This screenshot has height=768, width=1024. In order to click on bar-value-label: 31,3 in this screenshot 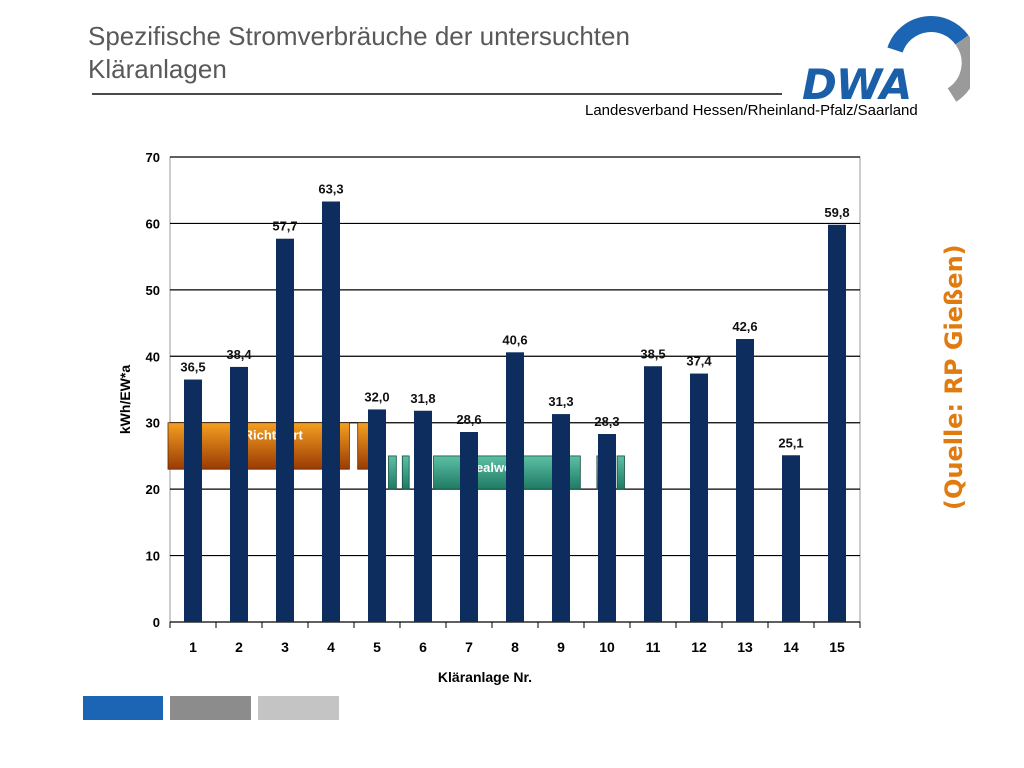, I will do `click(560, 401)`.